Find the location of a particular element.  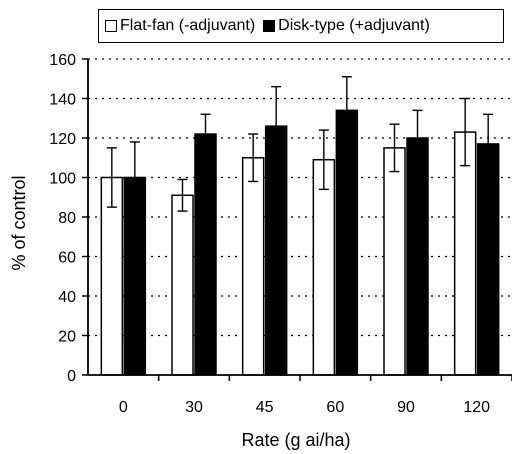

x-tick-label: 30 is located at coordinates (194, 407).